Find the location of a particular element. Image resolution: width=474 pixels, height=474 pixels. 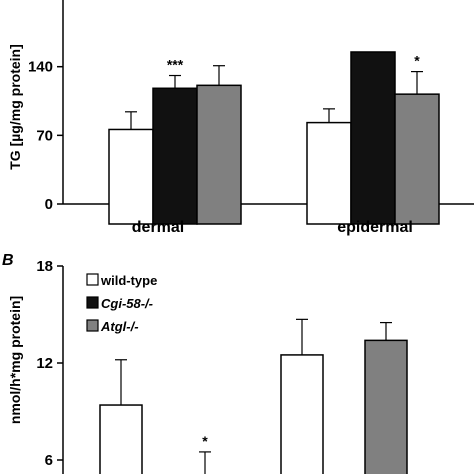

legend-label-wild-type: wild-type is located at coordinates (128, 280).